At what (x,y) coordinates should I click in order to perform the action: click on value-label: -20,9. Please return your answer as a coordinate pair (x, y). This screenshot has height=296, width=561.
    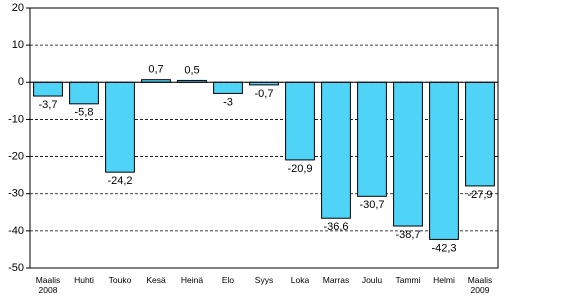
    Looking at the image, I should click on (299, 169).